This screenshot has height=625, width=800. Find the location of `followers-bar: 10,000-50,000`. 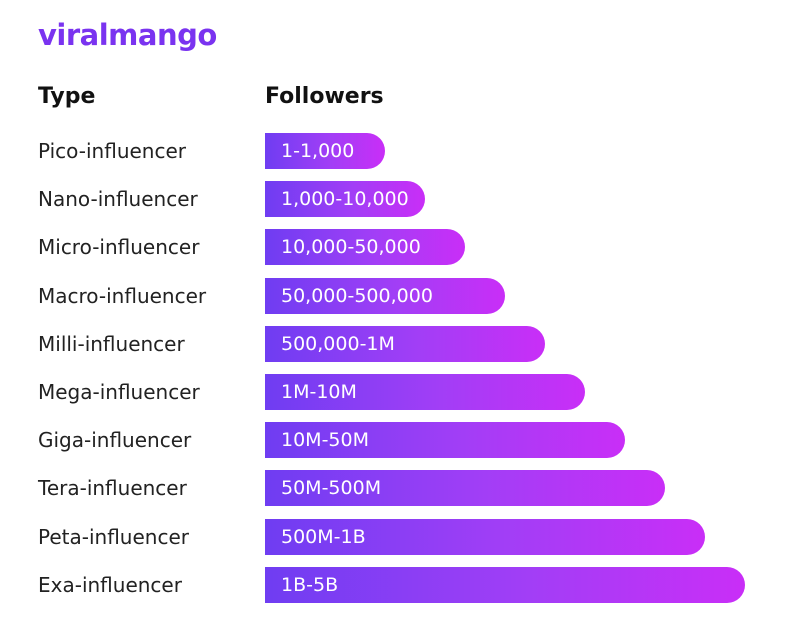

followers-bar: 10,000-50,000 is located at coordinates (365, 247).